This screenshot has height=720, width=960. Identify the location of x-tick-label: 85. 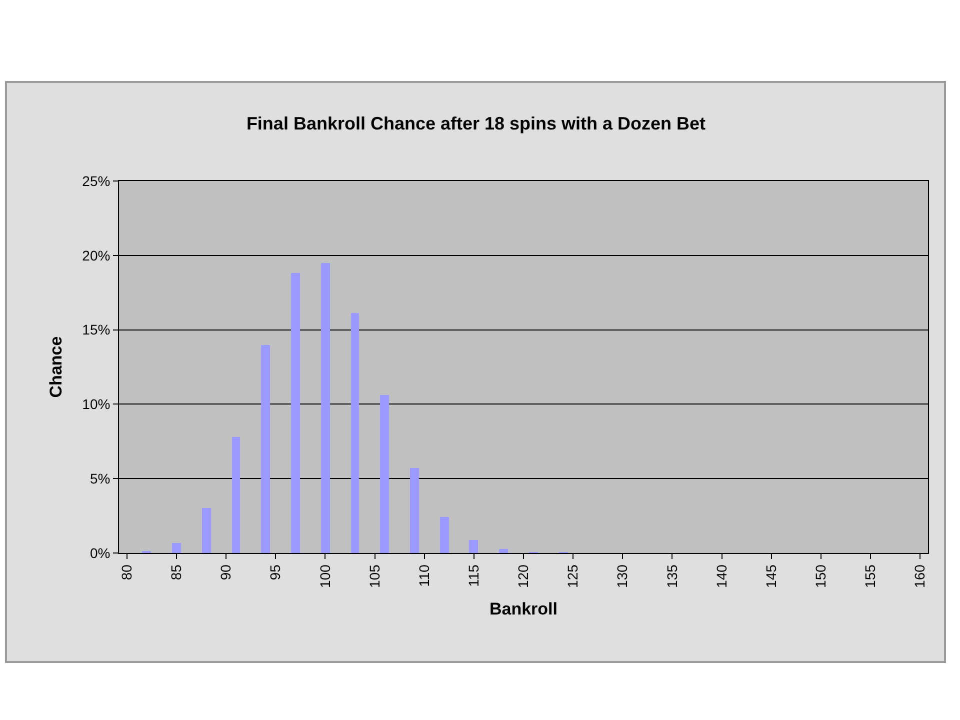
(176, 572).